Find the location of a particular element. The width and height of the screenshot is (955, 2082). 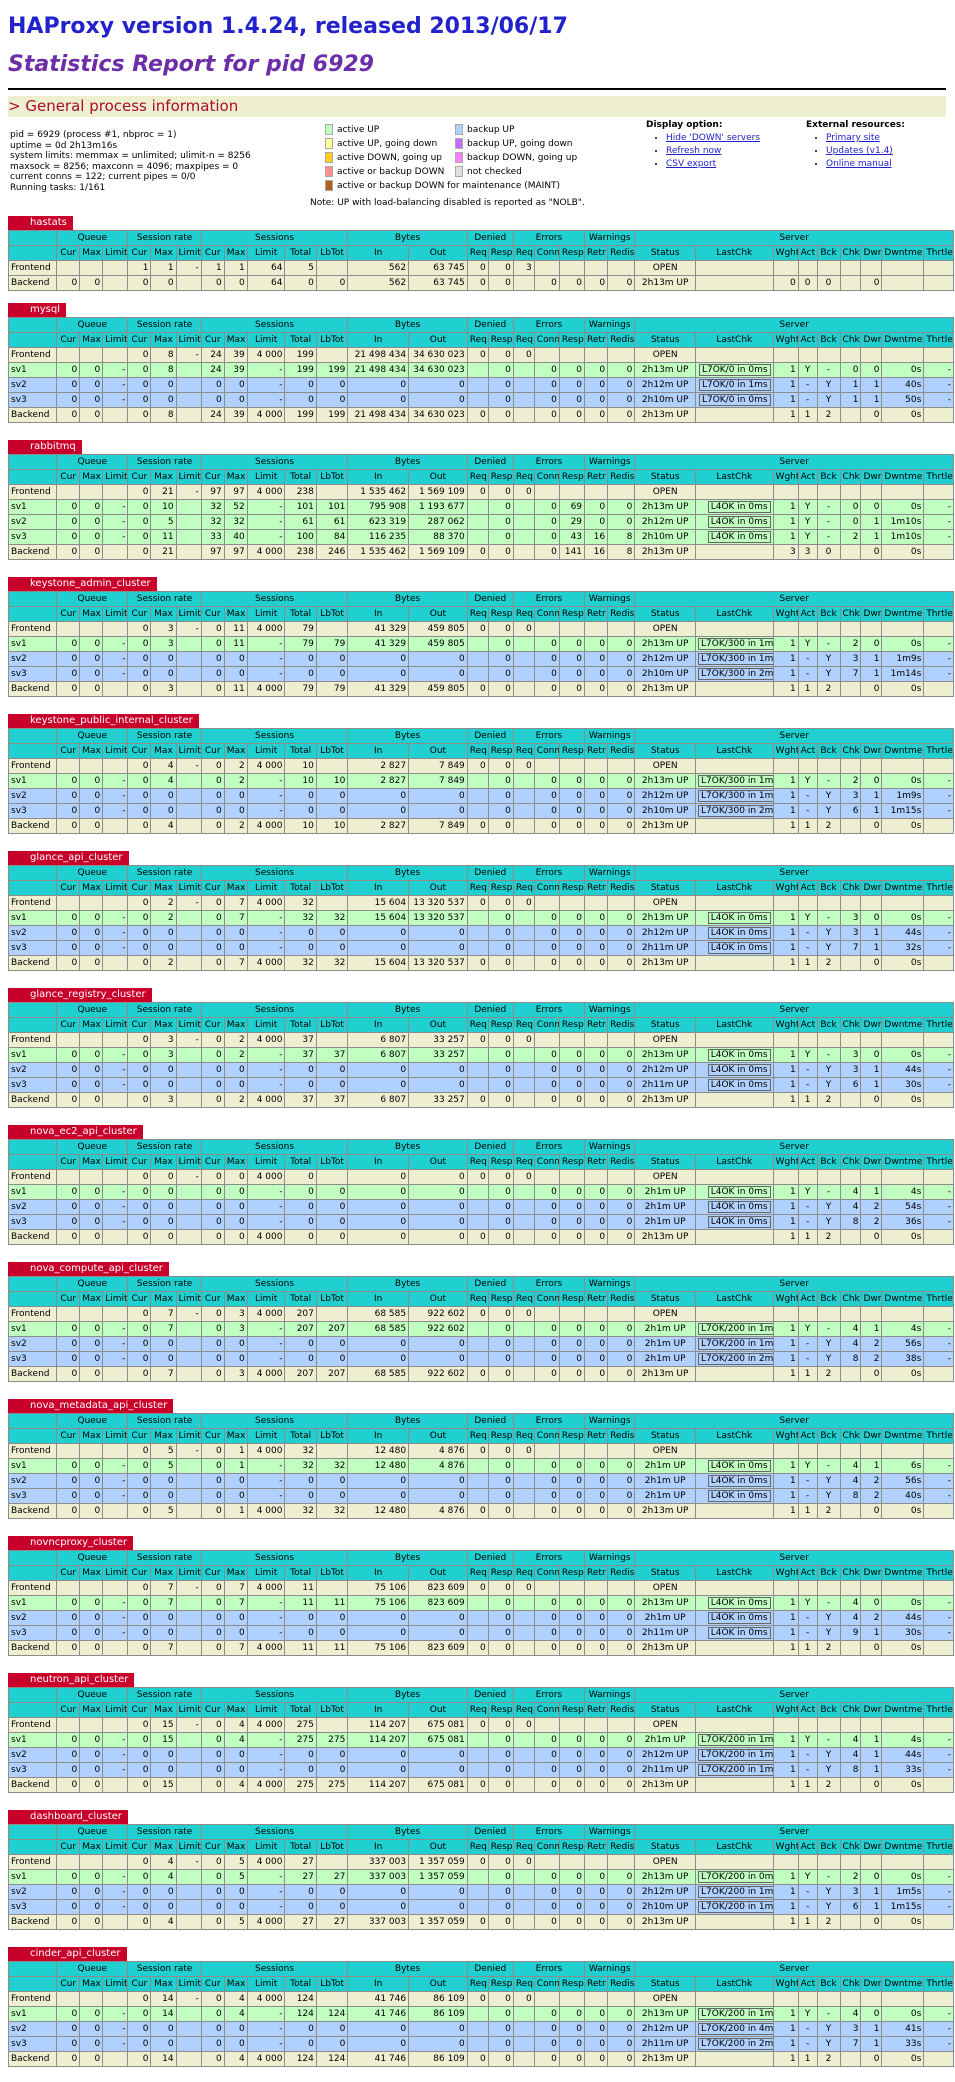

stat-cell: 3 is located at coordinates (523, 268).